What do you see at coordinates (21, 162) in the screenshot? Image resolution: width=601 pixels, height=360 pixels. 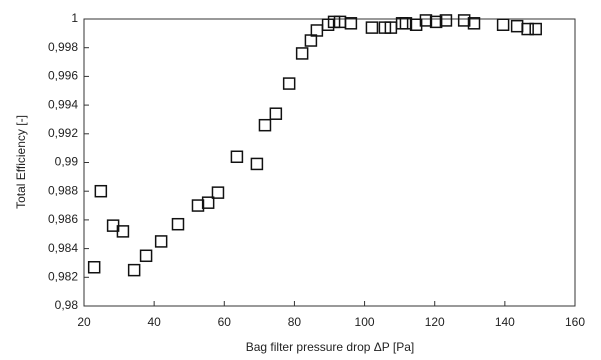 I see `y-axis-title: Total Efficiency [-]` at bounding box center [21, 162].